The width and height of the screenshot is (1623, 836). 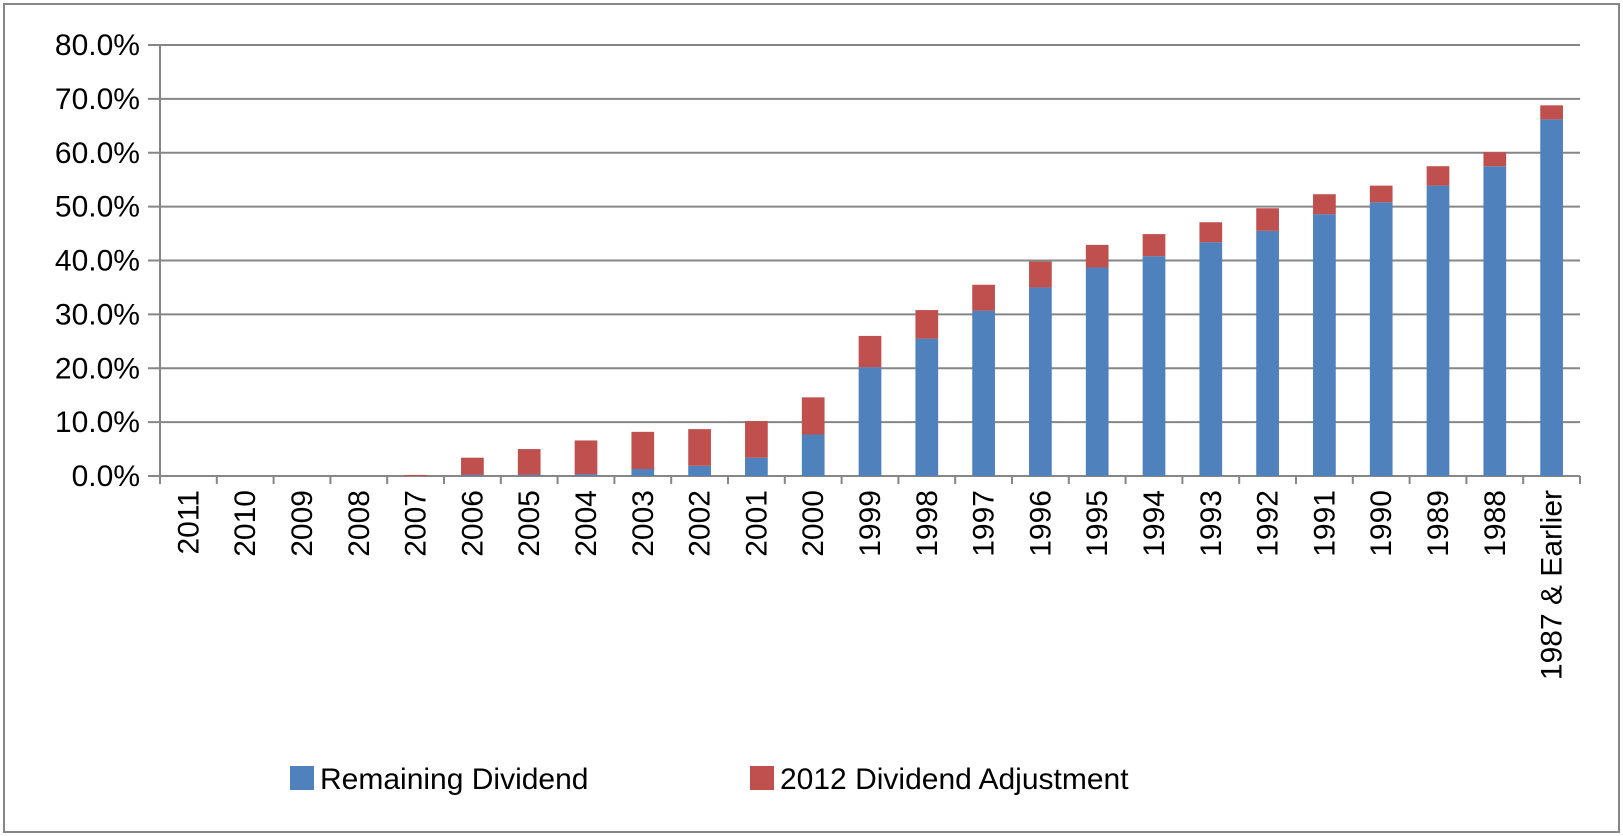 I want to click on x-tick-label: 1991, so click(x=1324, y=523).